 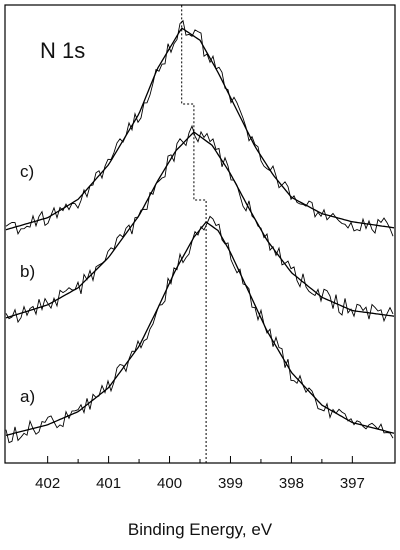 I want to click on x-ticks-layer: 402 401 400 399 398 397, so click(x=200, y=474).